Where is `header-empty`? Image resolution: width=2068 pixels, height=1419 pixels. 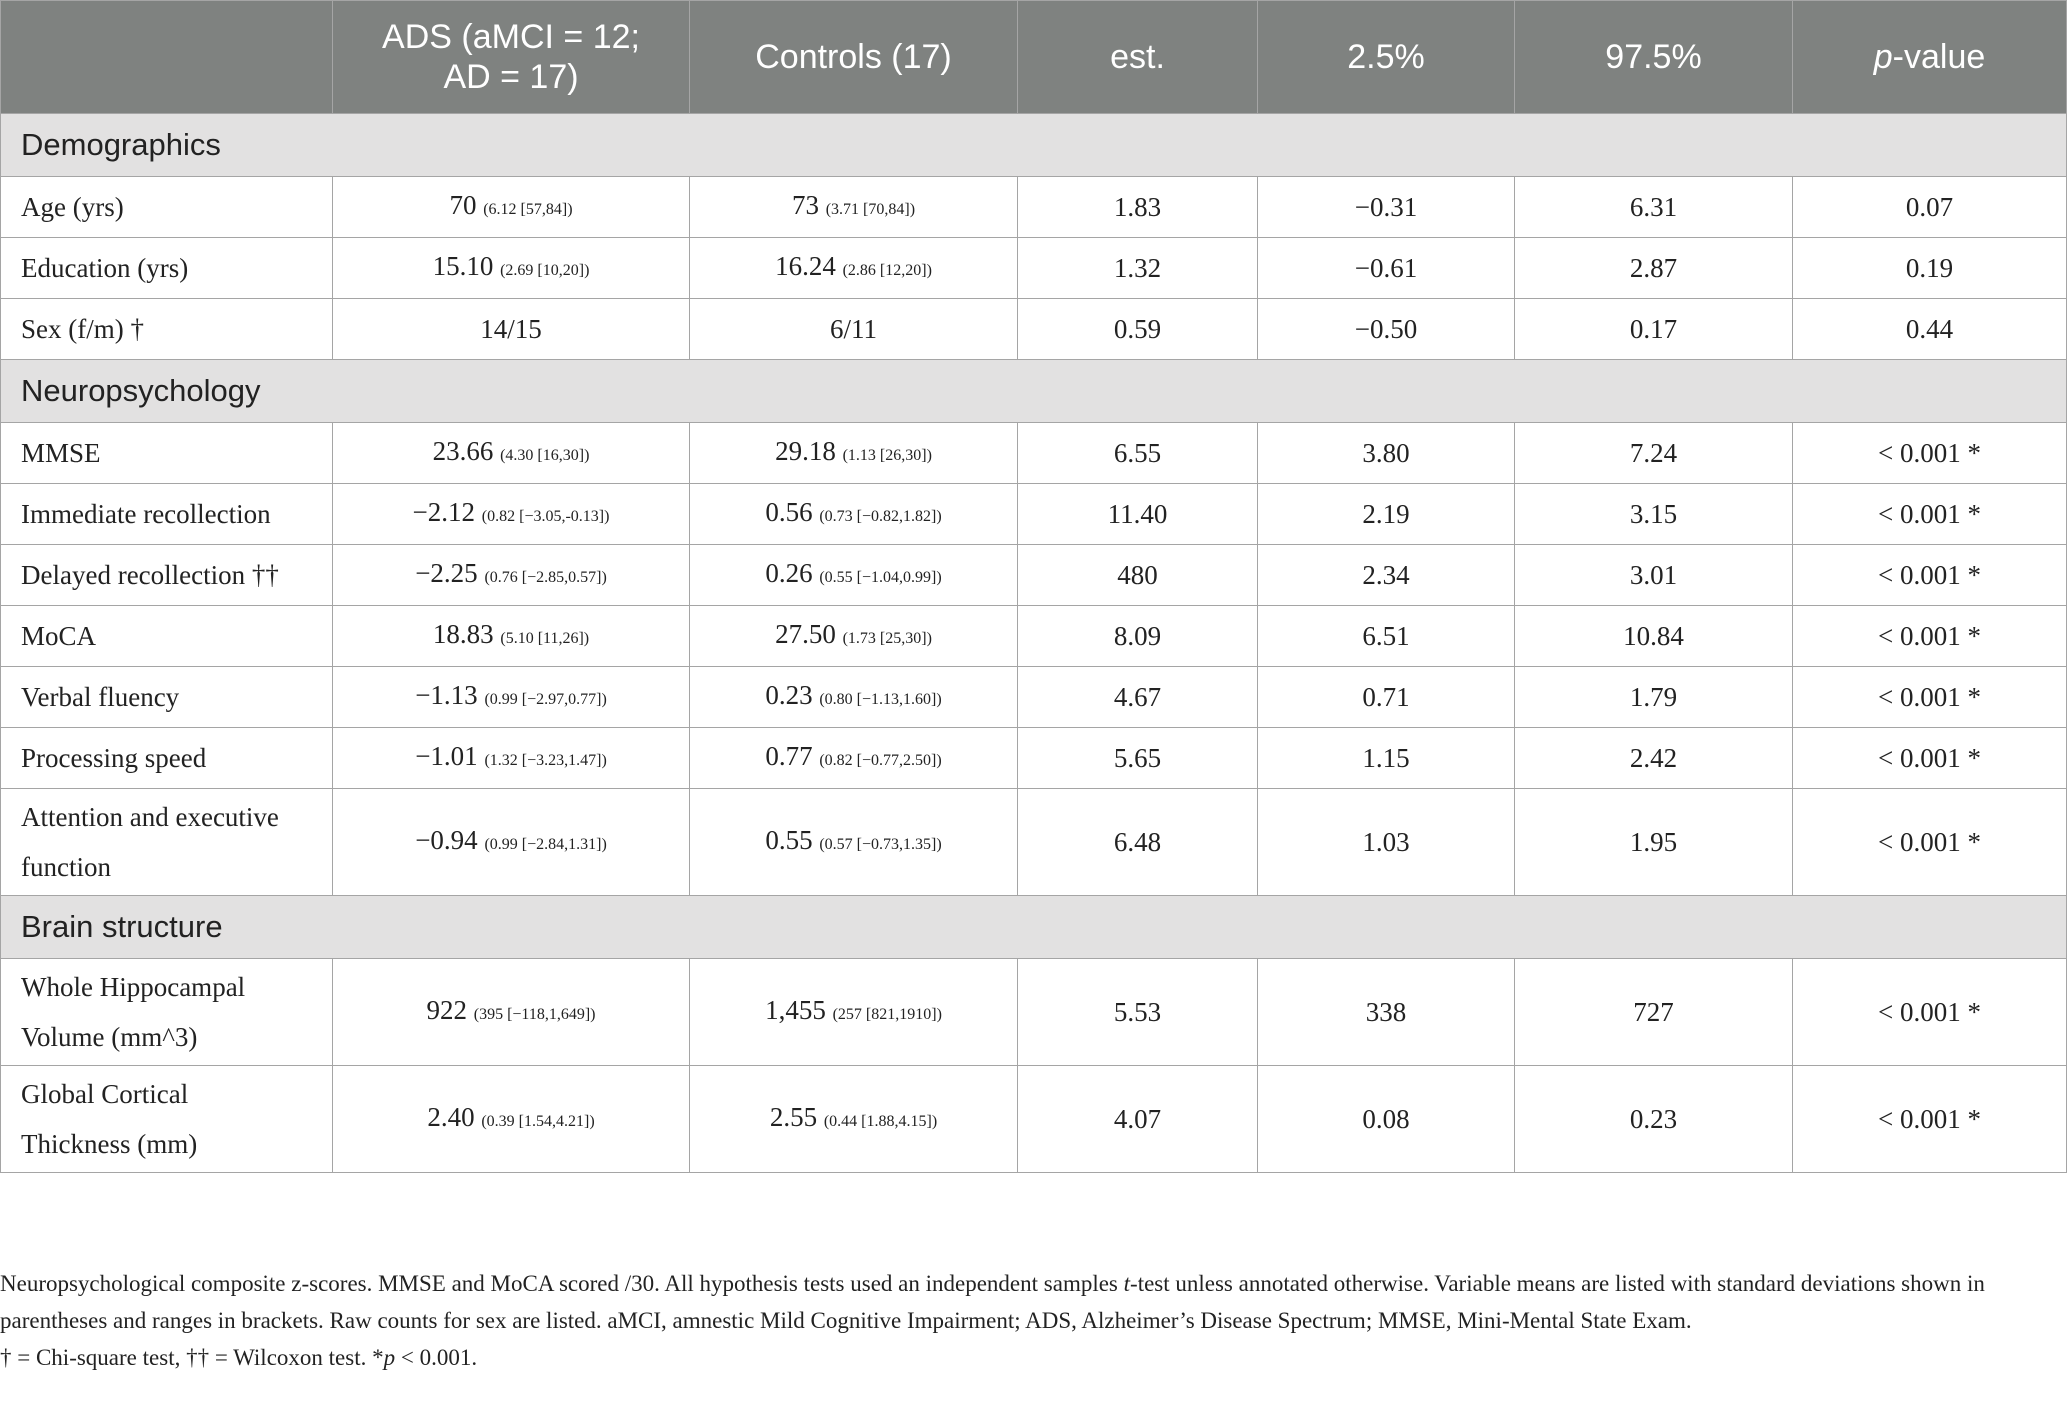 header-empty is located at coordinates (166, 57).